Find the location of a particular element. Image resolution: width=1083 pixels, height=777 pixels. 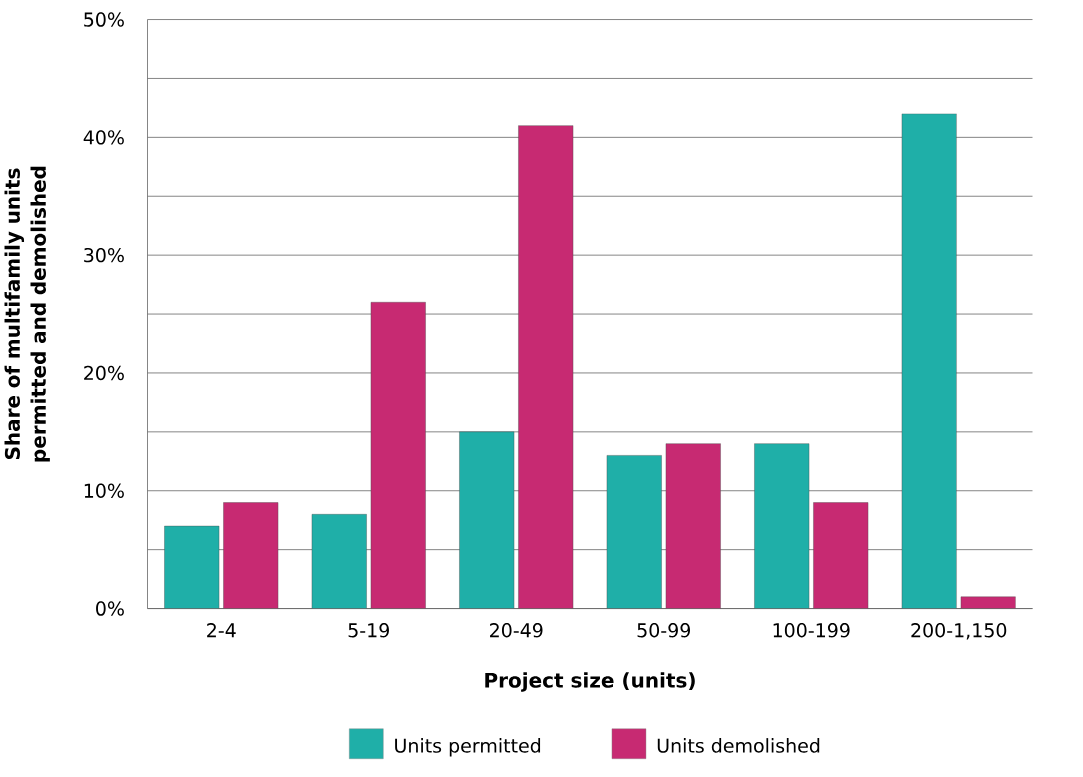

y-tick-label: 20% is located at coordinates (104, 373).